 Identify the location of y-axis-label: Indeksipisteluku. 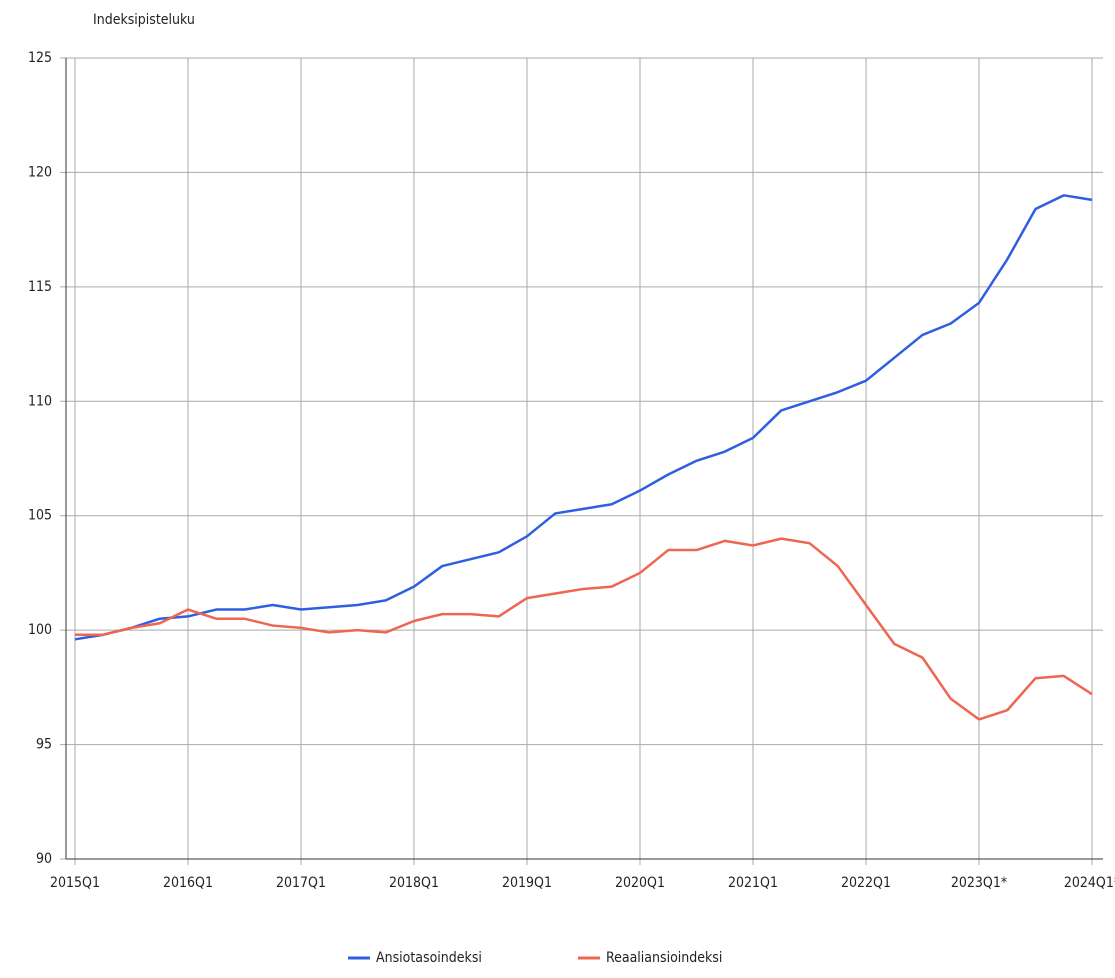
(144, 20).